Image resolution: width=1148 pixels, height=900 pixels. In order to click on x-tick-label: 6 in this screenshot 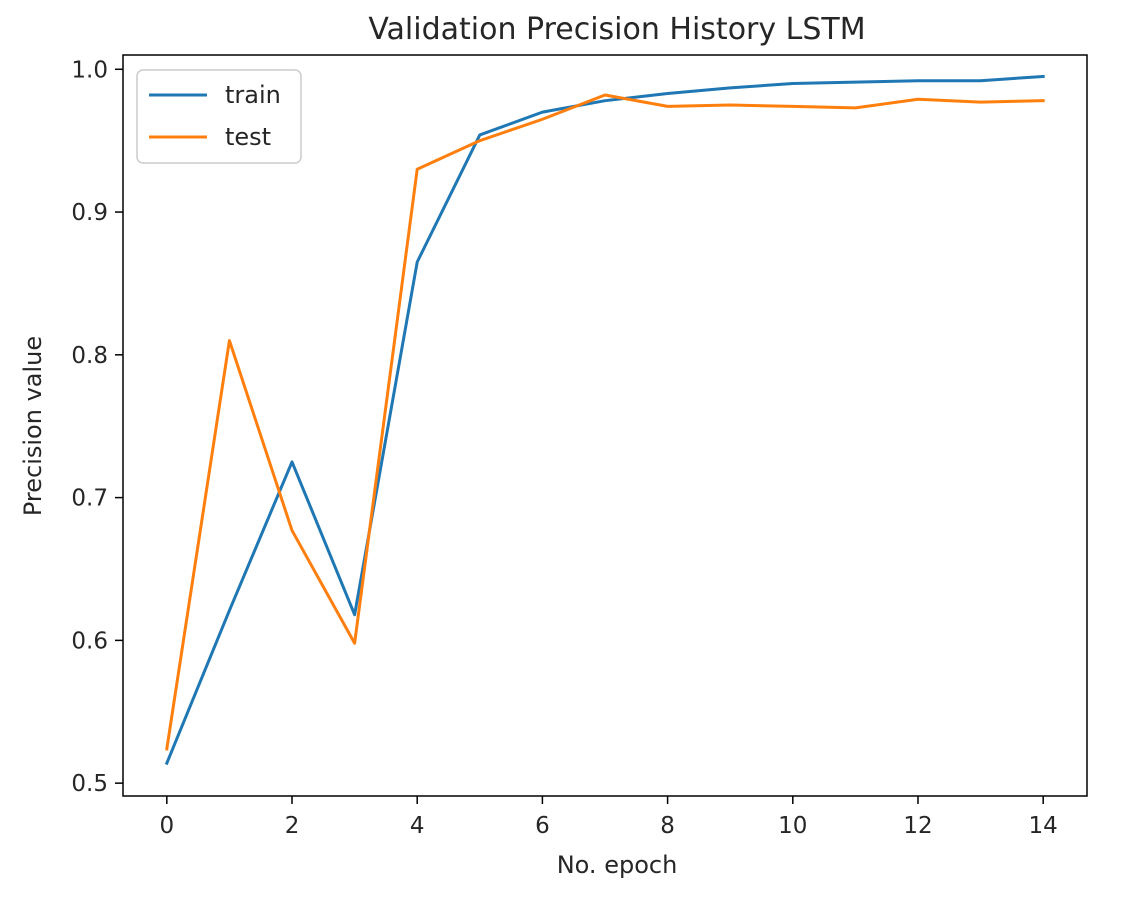, I will do `click(542, 826)`.